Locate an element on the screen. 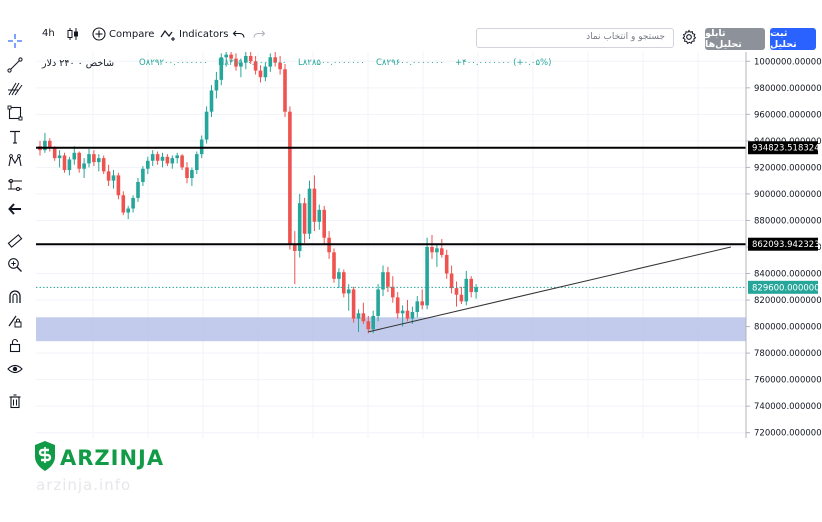 The width and height of the screenshot is (822, 522). settings-button is located at coordinates (689, 37).